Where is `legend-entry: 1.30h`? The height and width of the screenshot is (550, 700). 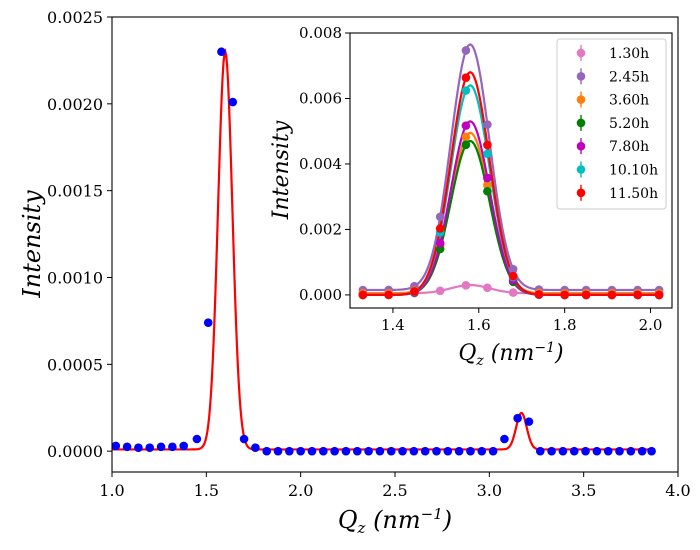
legend-entry: 1.30h is located at coordinates (612, 53).